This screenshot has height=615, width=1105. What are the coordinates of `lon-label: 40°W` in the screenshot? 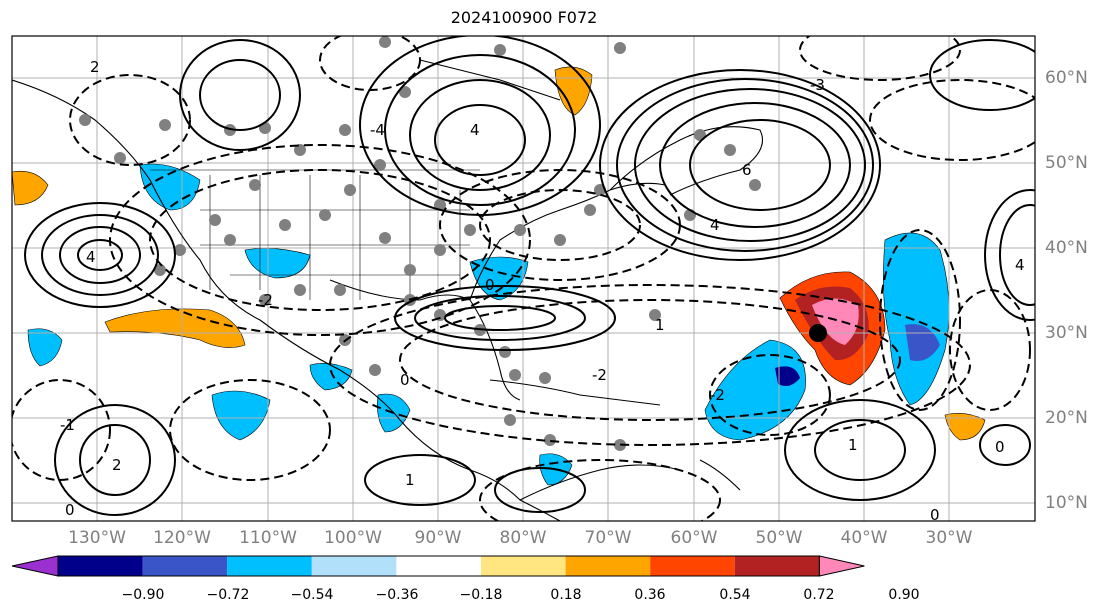 It's located at (864, 538).